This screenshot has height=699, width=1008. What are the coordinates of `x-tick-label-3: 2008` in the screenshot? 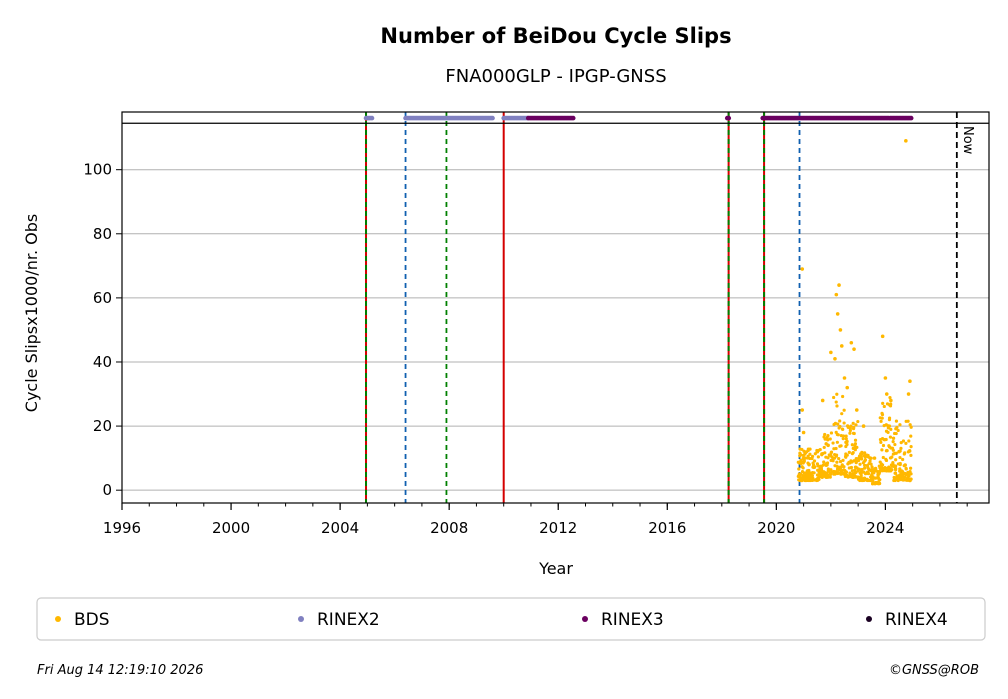 It's located at (449, 528).